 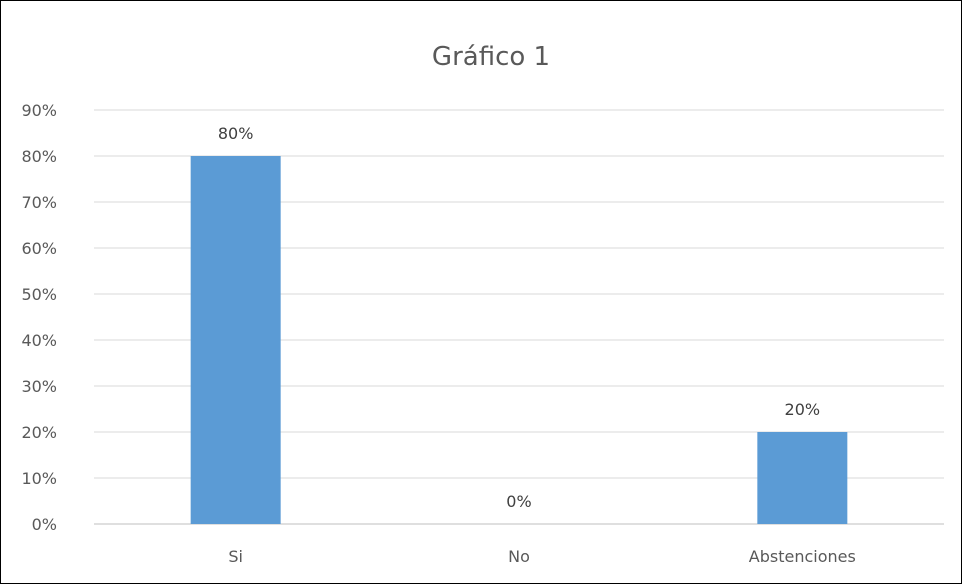 I want to click on y-tick-label: 40%, so click(x=39, y=340).